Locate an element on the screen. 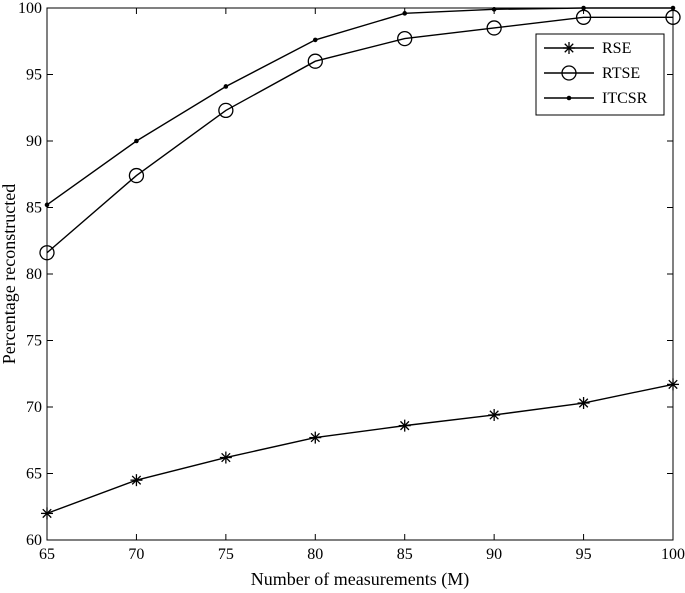 The width and height of the screenshot is (685, 593). legend-marker-itcsr is located at coordinates (569, 98).